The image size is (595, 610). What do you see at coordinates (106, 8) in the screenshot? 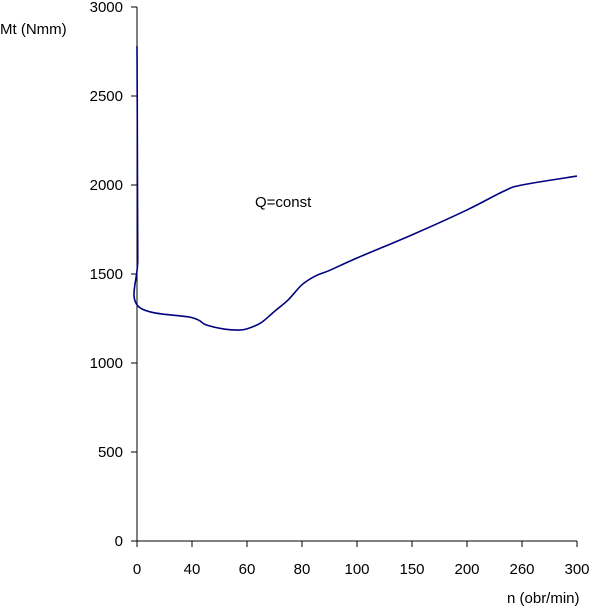
I see `y-tick-label: 3000` at bounding box center [106, 8].